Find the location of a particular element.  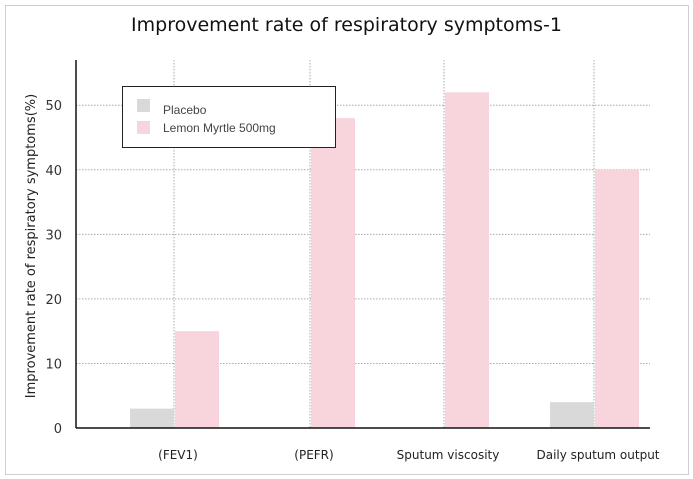

y-tick-label: 10 is located at coordinates (53, 364).